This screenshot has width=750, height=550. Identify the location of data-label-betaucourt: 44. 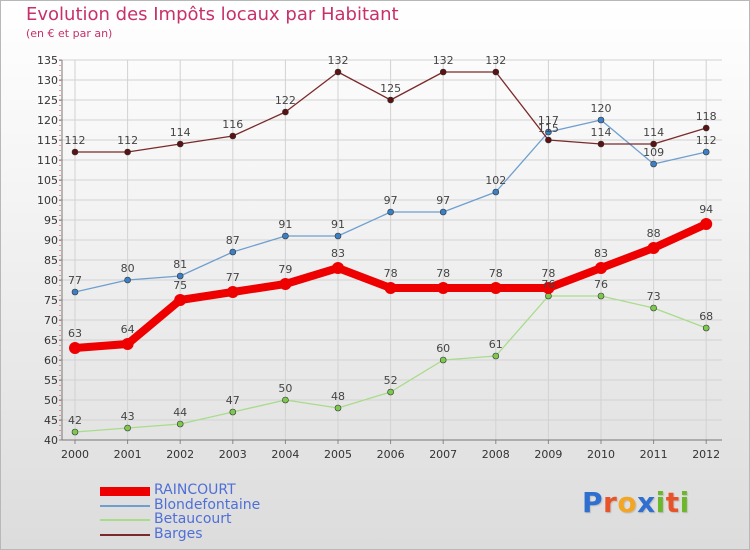
(180, 412).